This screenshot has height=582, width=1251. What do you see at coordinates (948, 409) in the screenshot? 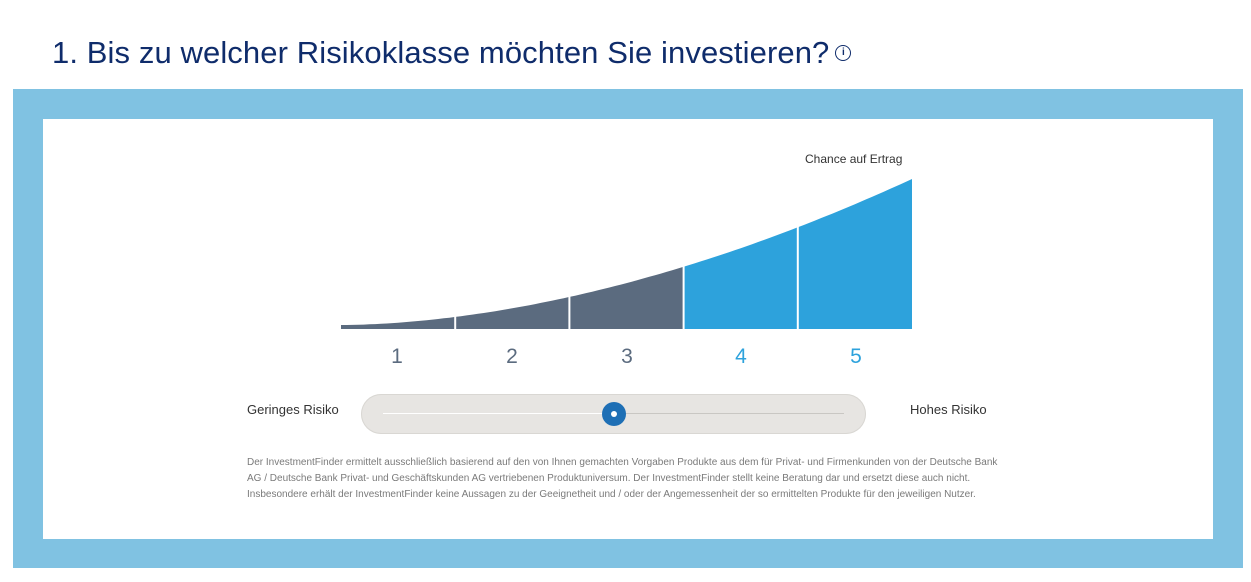
I see `high-risk-label: Hohes Risiko` at bounding box center [948, 409].